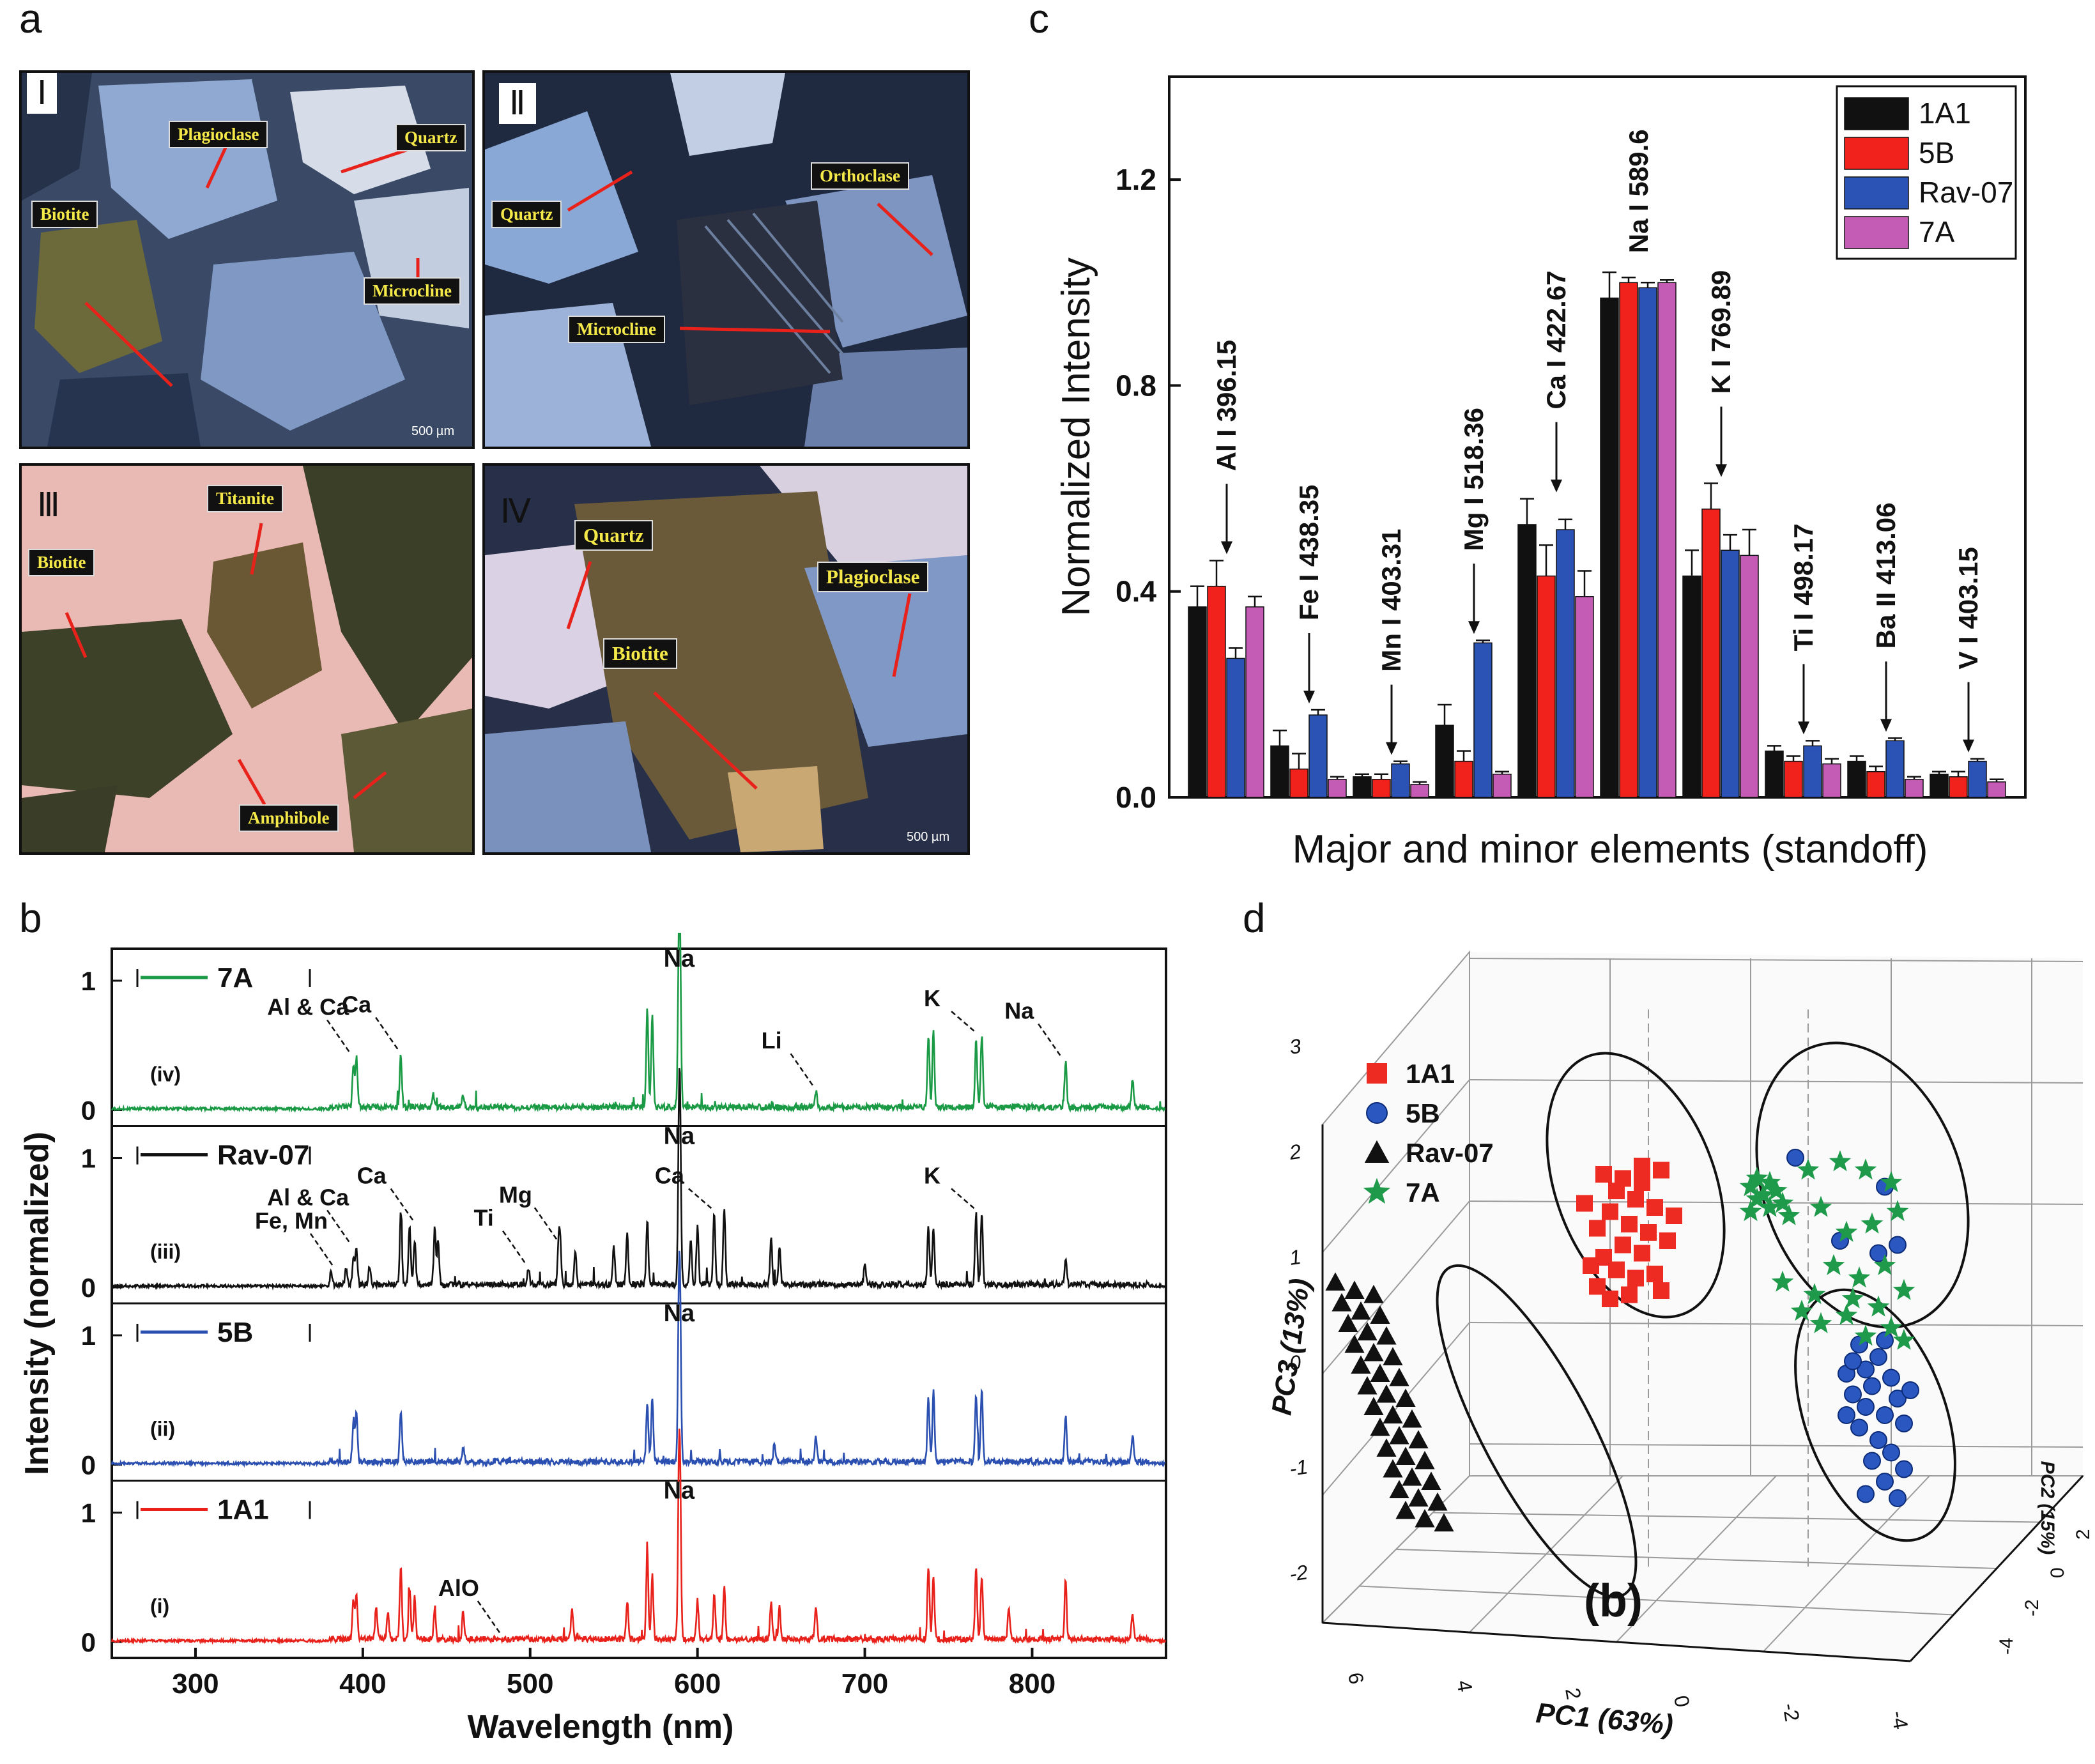 The width and height of the screenshot is (2095, 1764). I want to click on legend-label: Rav-07, so click(1966, 192).